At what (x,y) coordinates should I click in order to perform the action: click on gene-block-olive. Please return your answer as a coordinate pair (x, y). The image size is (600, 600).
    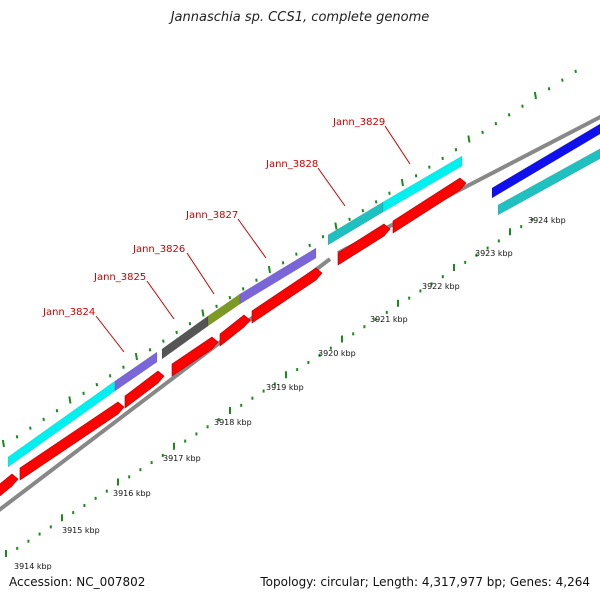
    Looking at the image, I should click on (224, 310).